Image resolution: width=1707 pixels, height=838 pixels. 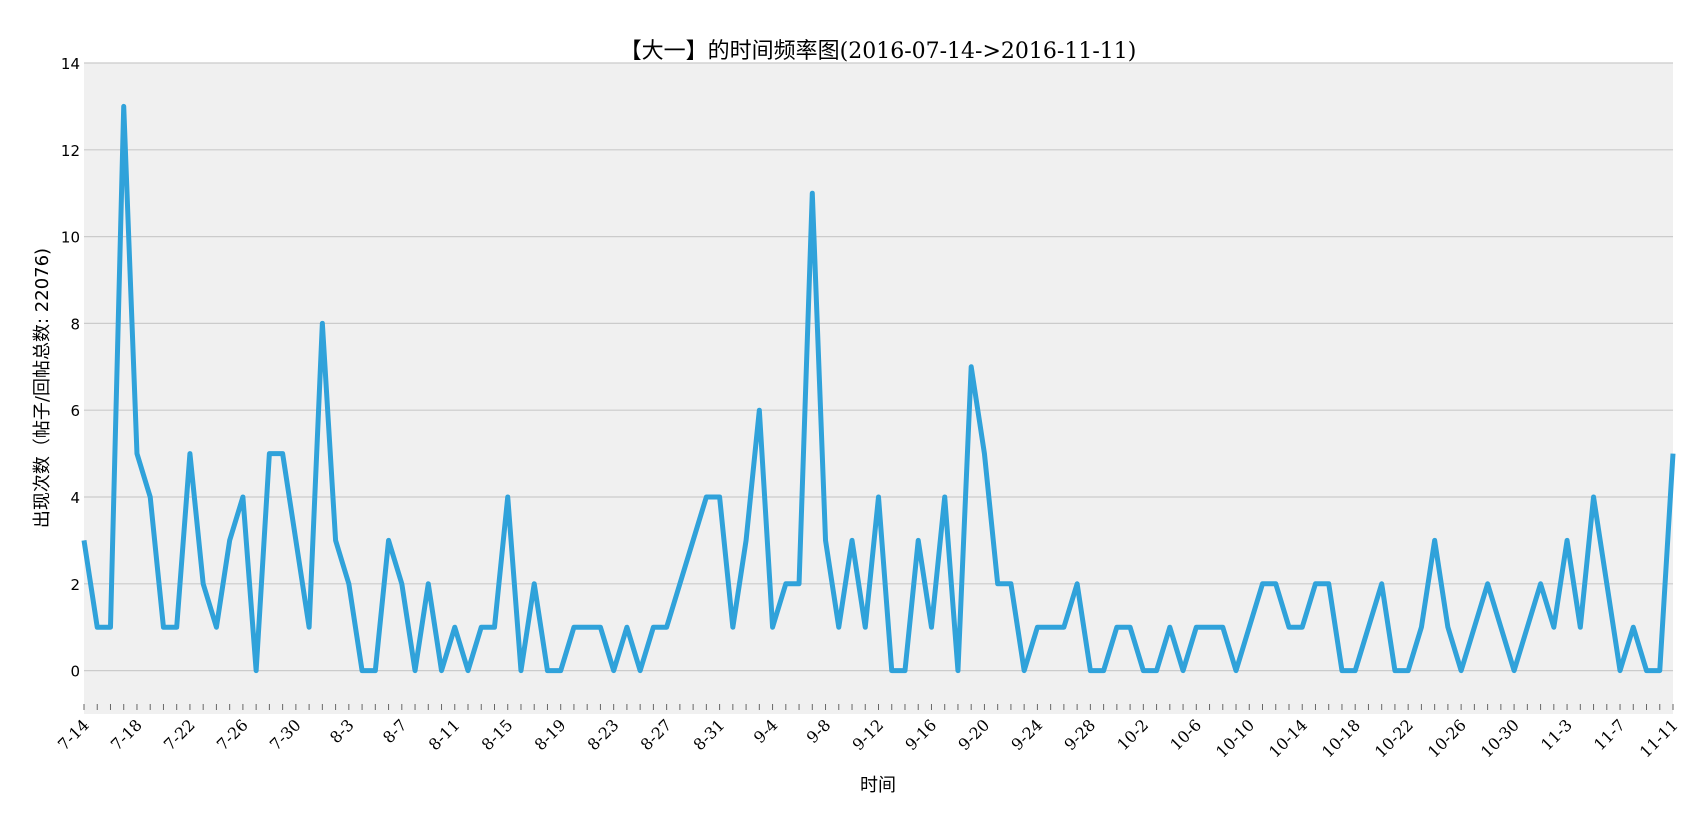 What do you see at coordinates (1556, 734) in the screenshot?
I see `x-tick-label: 11-3` at bounding box center [1556, 734].